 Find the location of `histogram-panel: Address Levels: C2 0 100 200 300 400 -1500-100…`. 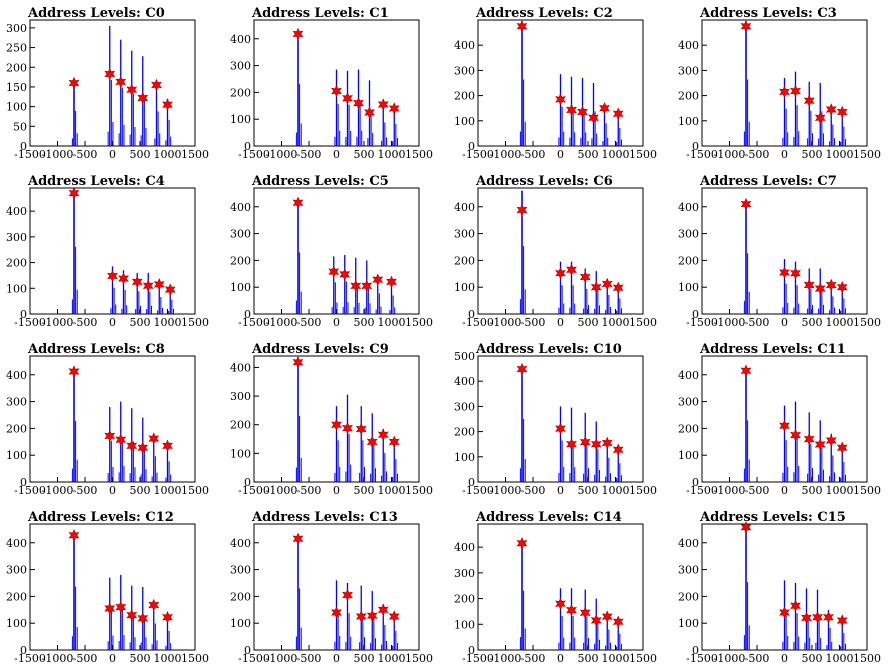

histogram-panel: Address Levels: C2 0 100 200 300 400 -1500-100… is located at coordinates (555, 83).